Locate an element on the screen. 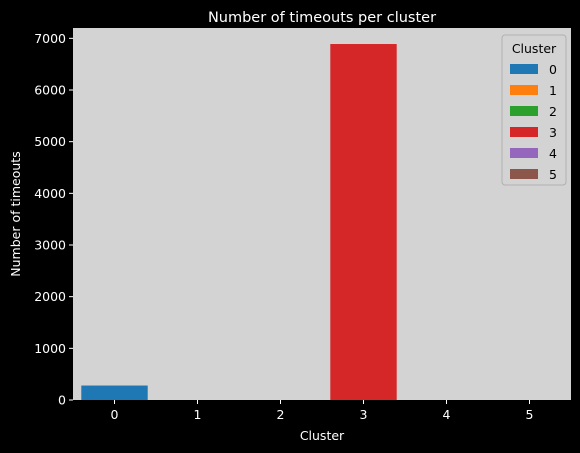 The image size is (580, 453). x-tick-label: 5 is located at coordinates (530, 414).